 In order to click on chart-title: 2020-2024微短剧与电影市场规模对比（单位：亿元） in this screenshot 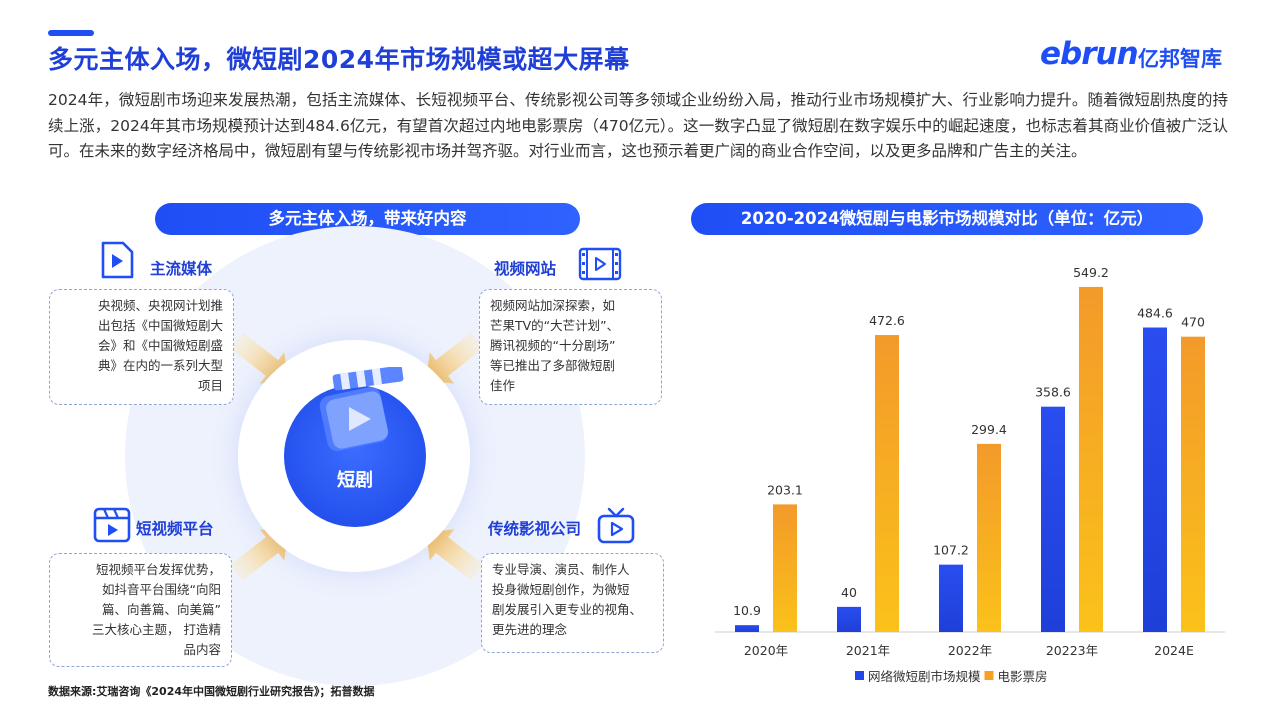, I will do `click(947, 219)`.